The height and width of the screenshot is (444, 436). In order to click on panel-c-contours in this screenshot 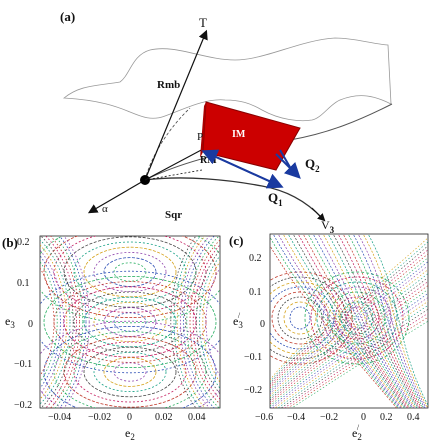, I will do `click(349, 321)`.